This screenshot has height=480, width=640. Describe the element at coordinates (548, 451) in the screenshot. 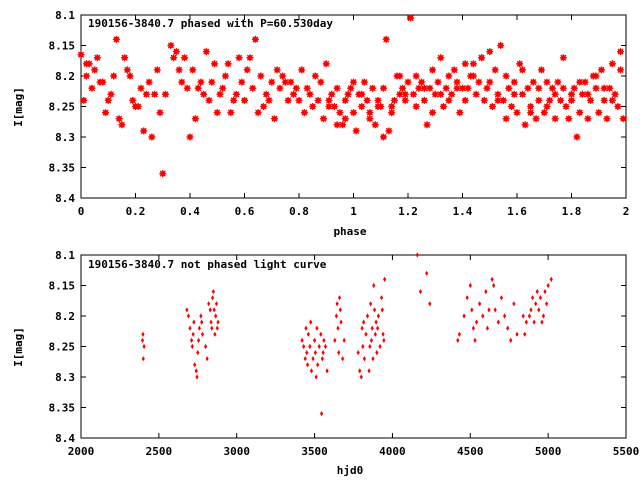

I see `x-tick-label: 5000` at that location.